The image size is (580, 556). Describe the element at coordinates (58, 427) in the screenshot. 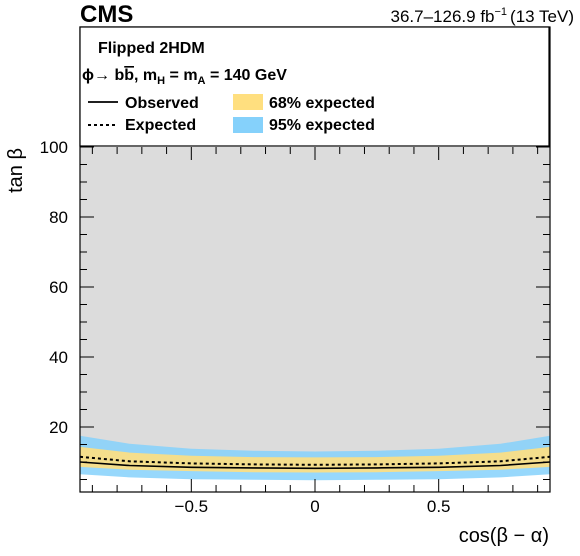

I see `y-tick-label: 20` at that location.